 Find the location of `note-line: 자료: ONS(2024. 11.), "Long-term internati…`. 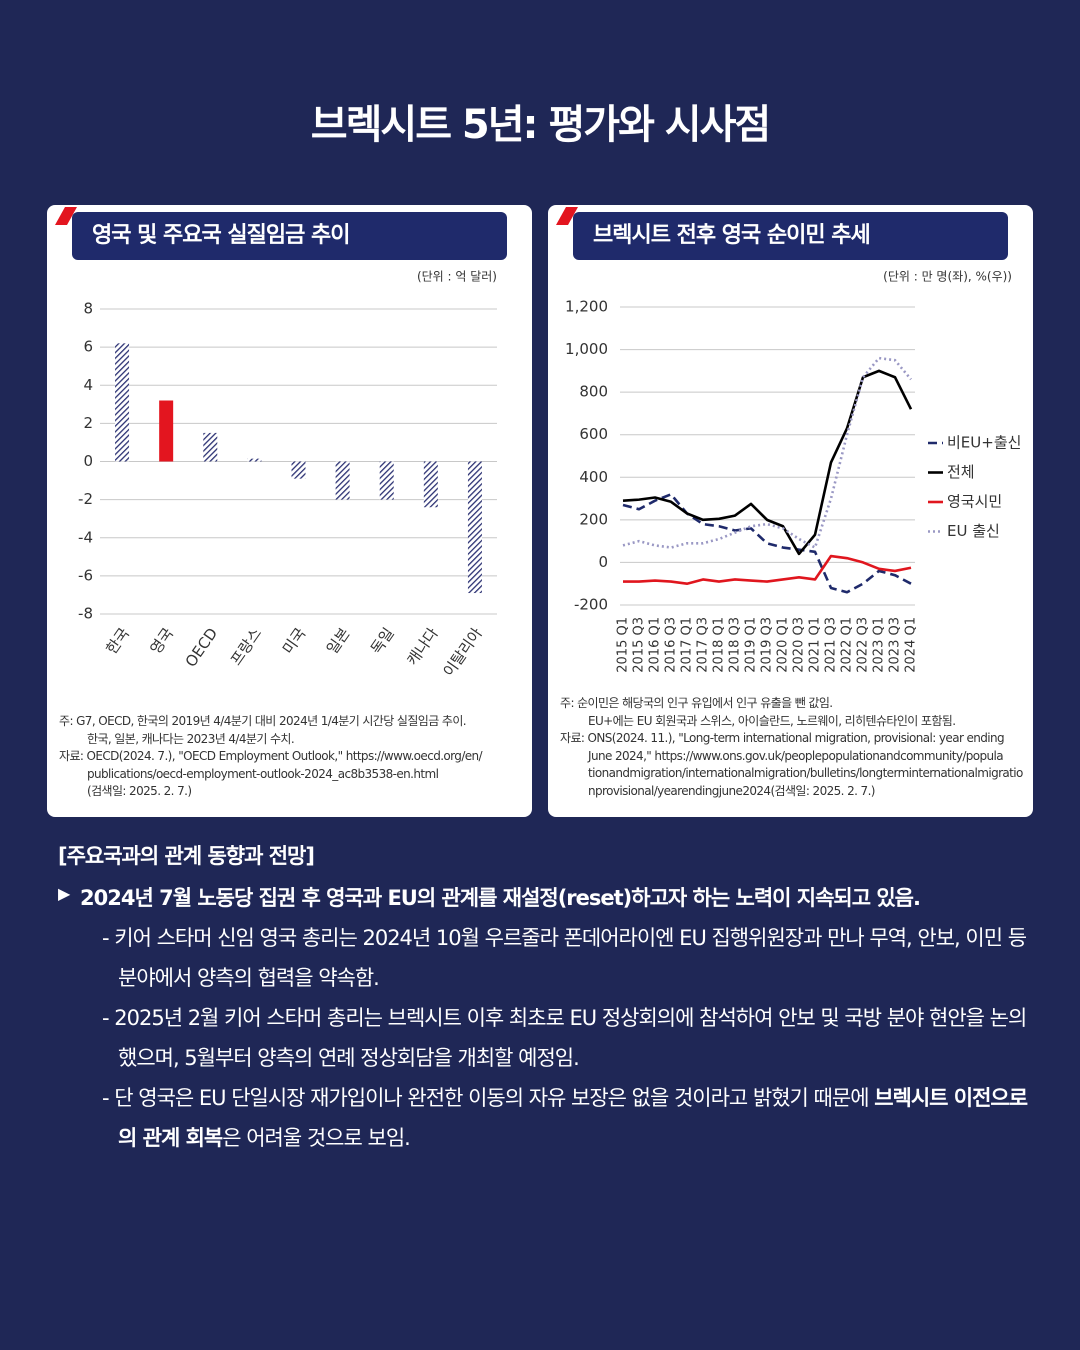

note-line: 자료: ONS(2024. 11.), "Long-term internati… is located at coordinates (782, 738).